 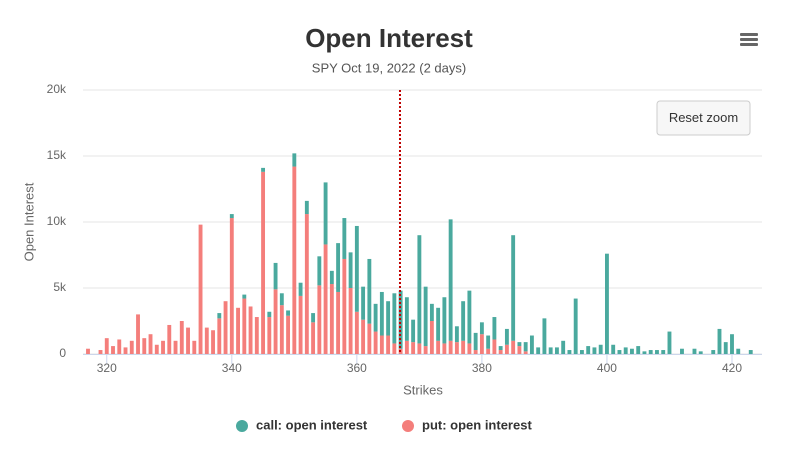 I want to click on legend-item: call: open interest, so click(x=302, y=424).